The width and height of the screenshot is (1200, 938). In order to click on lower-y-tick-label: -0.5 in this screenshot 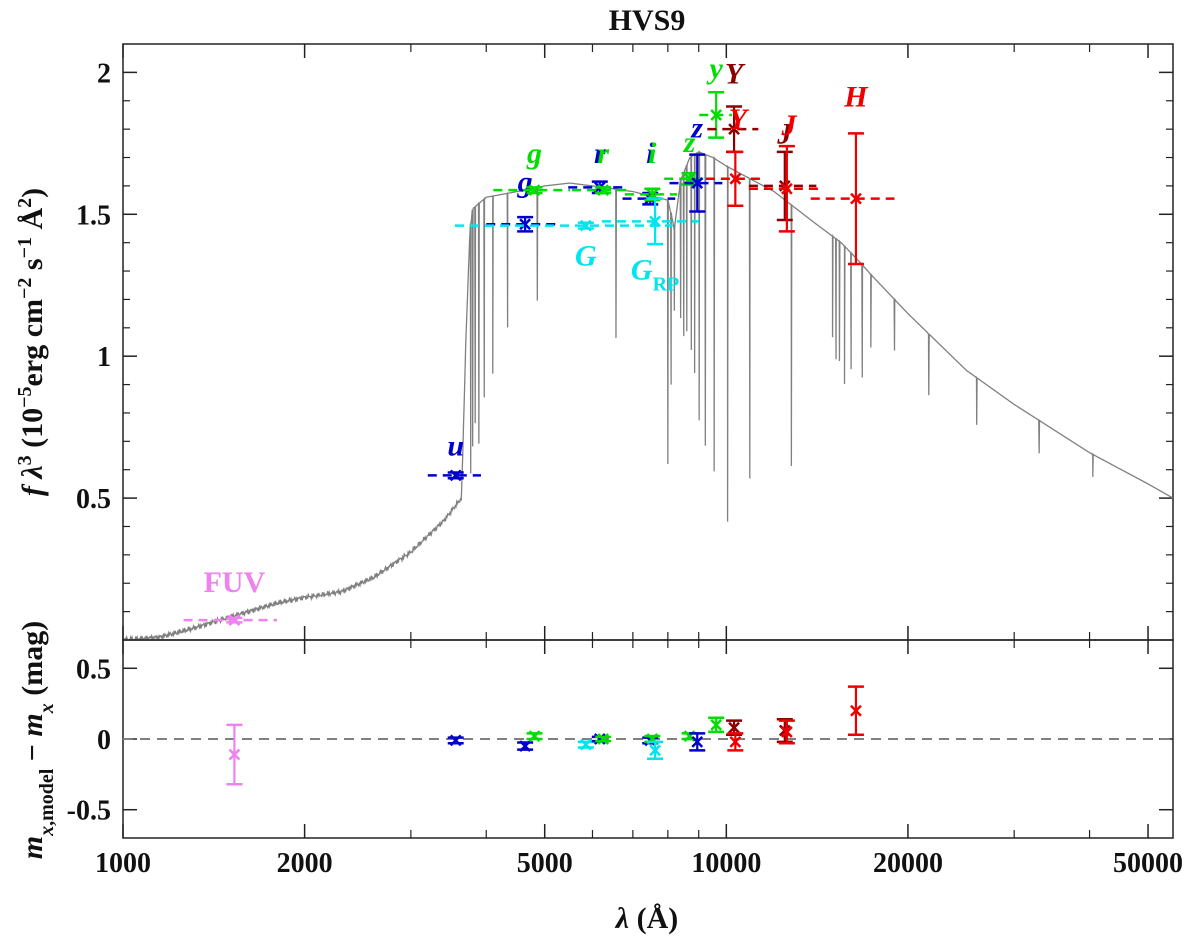, I will do `click(89, 811)`.